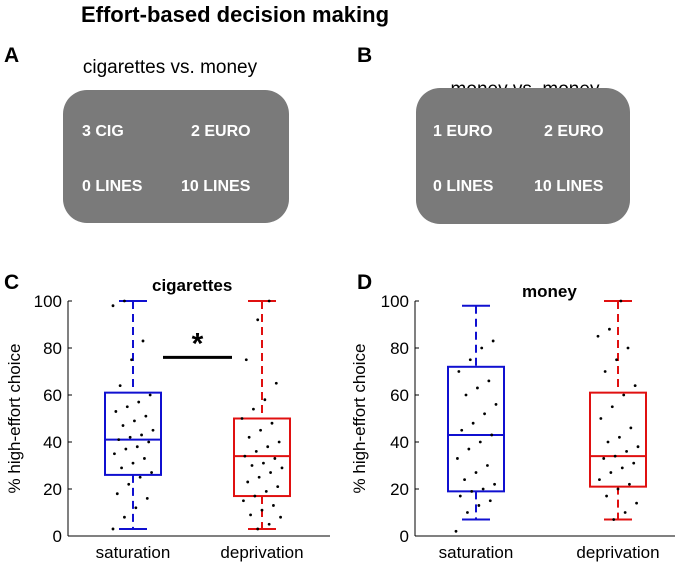 The height and width of the screenshot is (565, 685). I want to click on card-a-top-right: 2 EURO, so click(221, 131).